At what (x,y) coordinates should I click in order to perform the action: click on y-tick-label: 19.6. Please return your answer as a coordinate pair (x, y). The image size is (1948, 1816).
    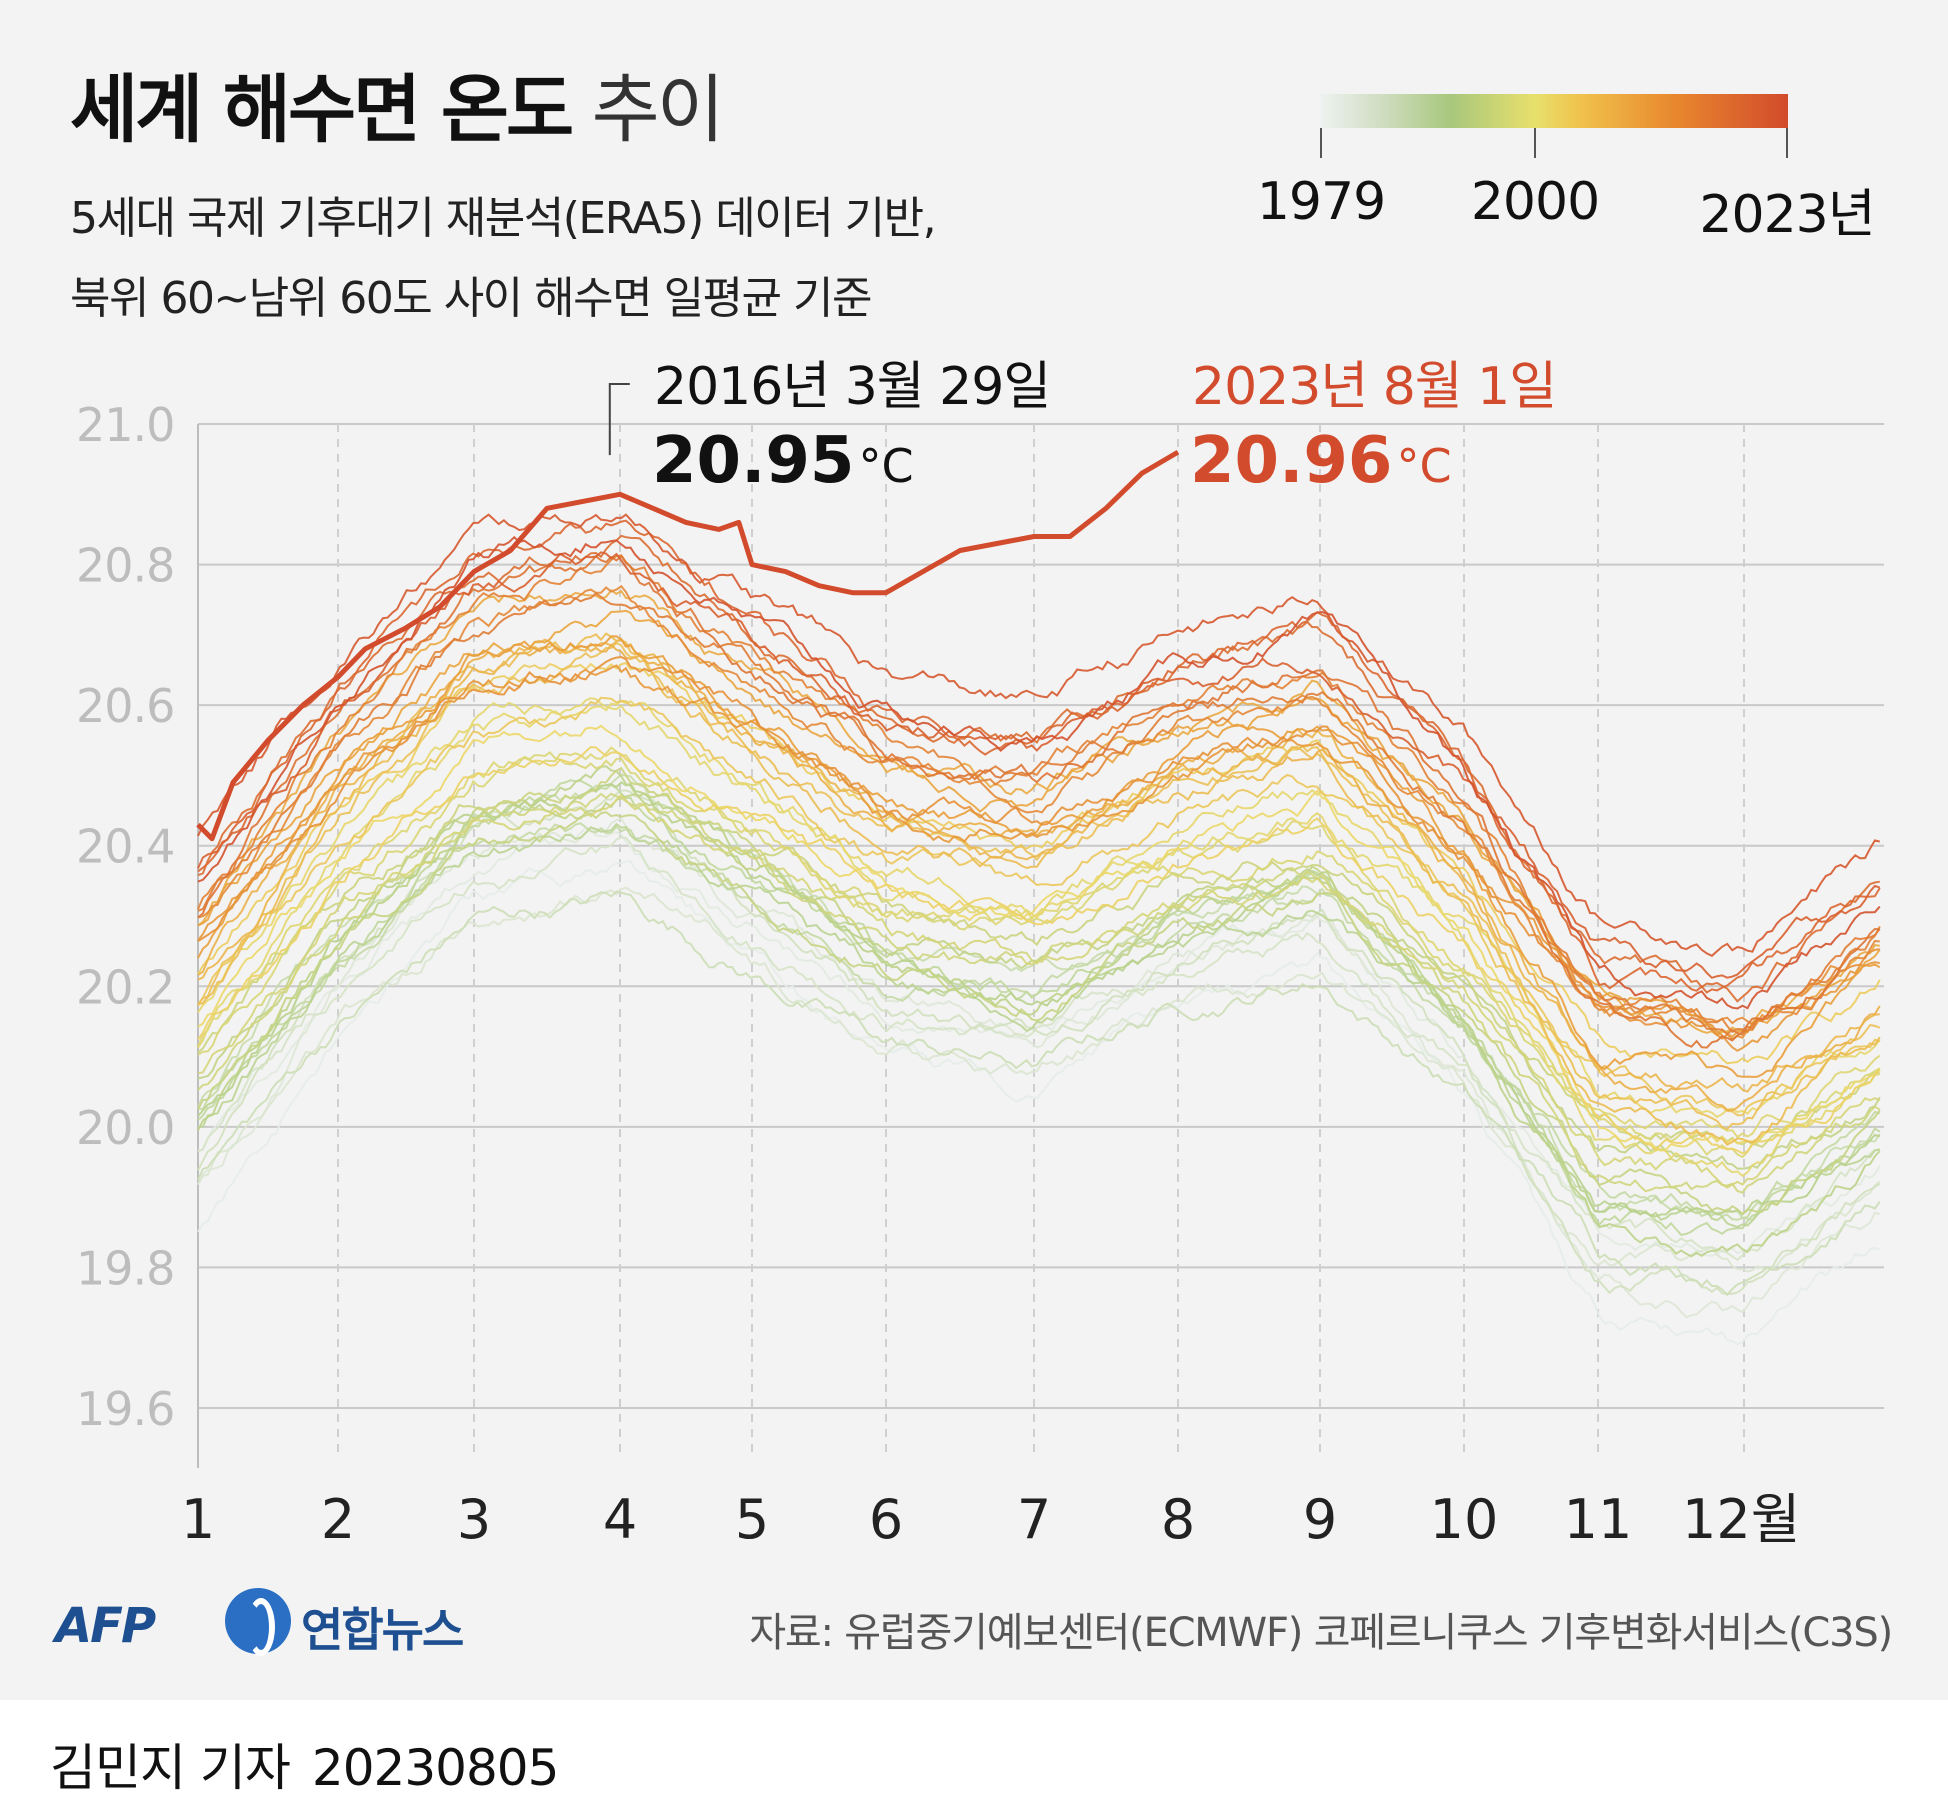
    Looking at the image, I should click on (125, 1409).